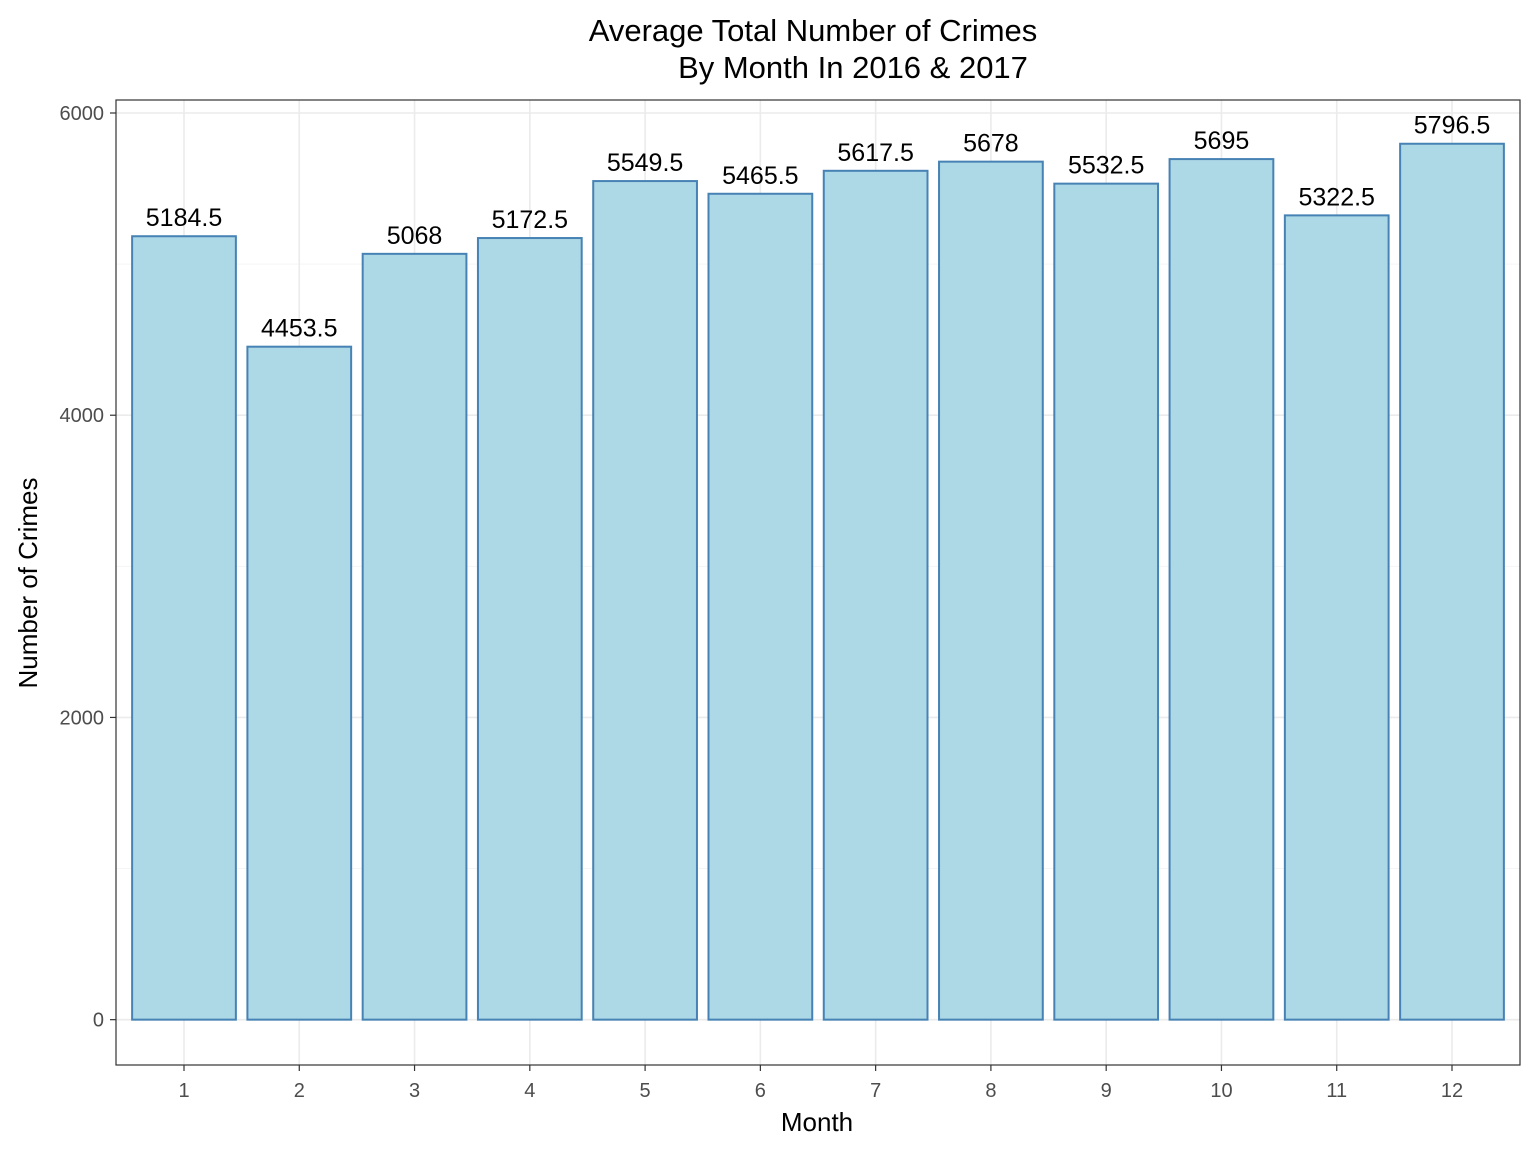 The width and height of the screenshot is (1536, 1152). Describe the element at coordinates (813, 30) in the screenshot. I see `chart-title-line1: Average Total Number of Crimes` at that location.